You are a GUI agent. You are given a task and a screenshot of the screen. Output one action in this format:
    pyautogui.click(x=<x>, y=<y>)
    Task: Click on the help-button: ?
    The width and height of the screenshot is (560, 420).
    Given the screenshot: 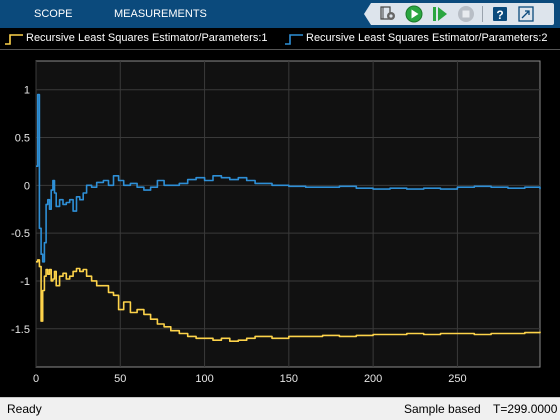 What is the action you would take?
    pyautogui.click(x=500, y=14)
    